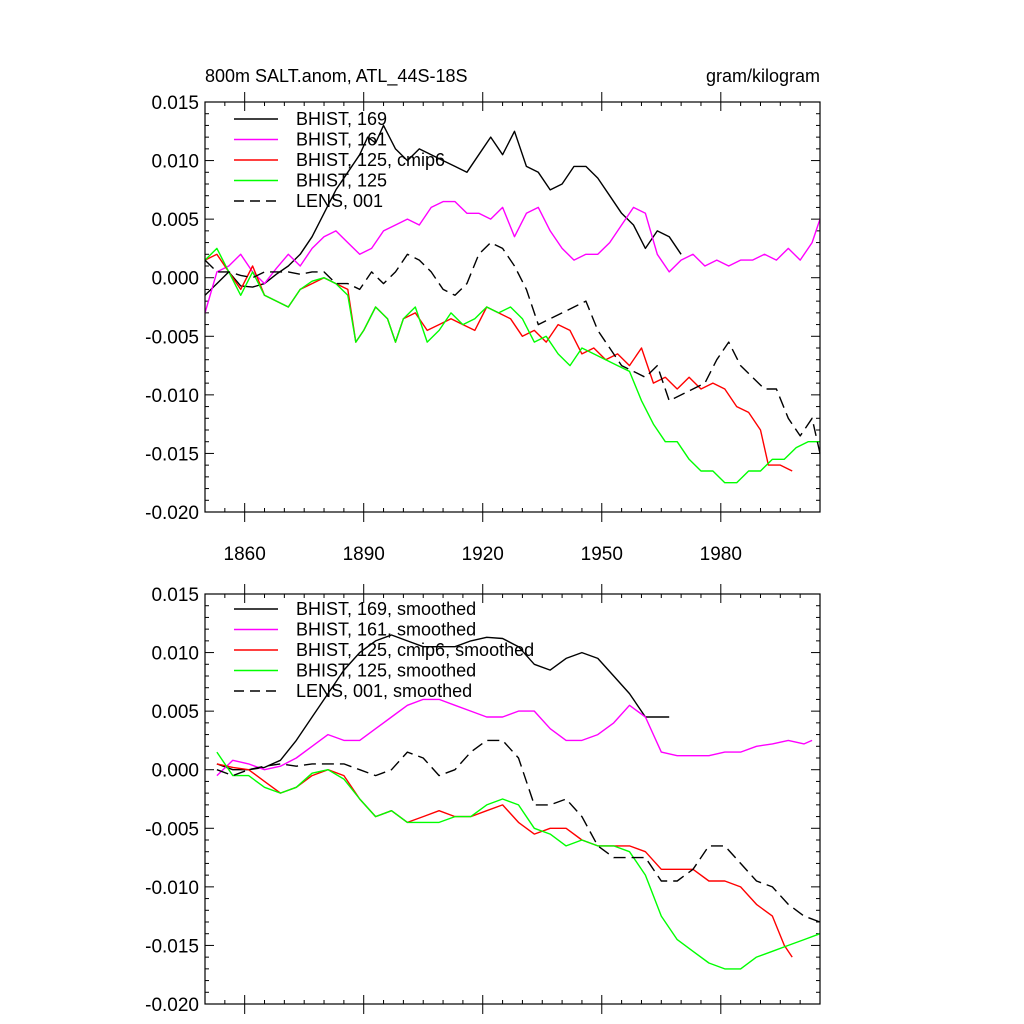  What do you see at coordinates (370, 160) in the screenshot?
I see `legend-entry: BHIST, 125, cmip6` at bounding box center [370, 160].